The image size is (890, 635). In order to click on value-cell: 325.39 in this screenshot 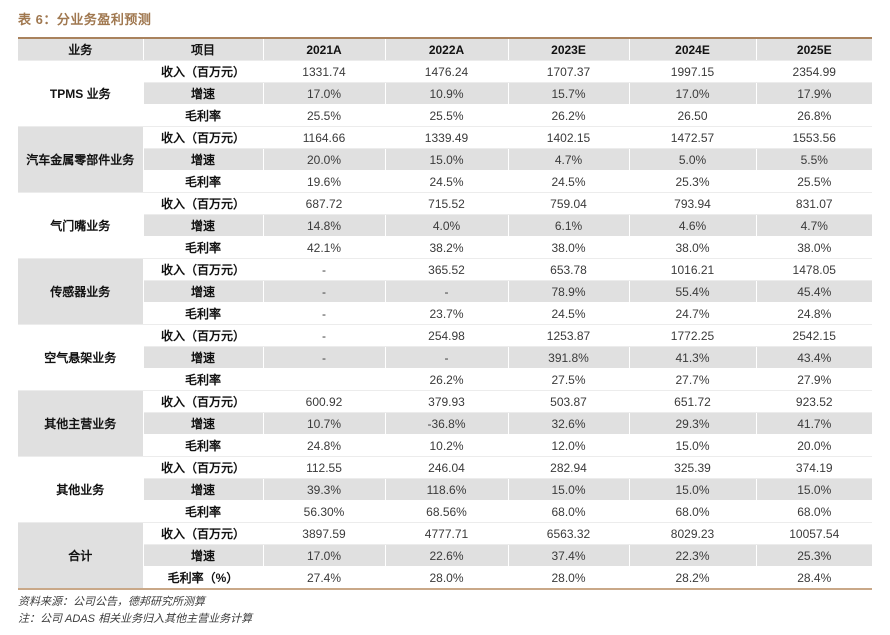, I will do `click(693, 467)`.